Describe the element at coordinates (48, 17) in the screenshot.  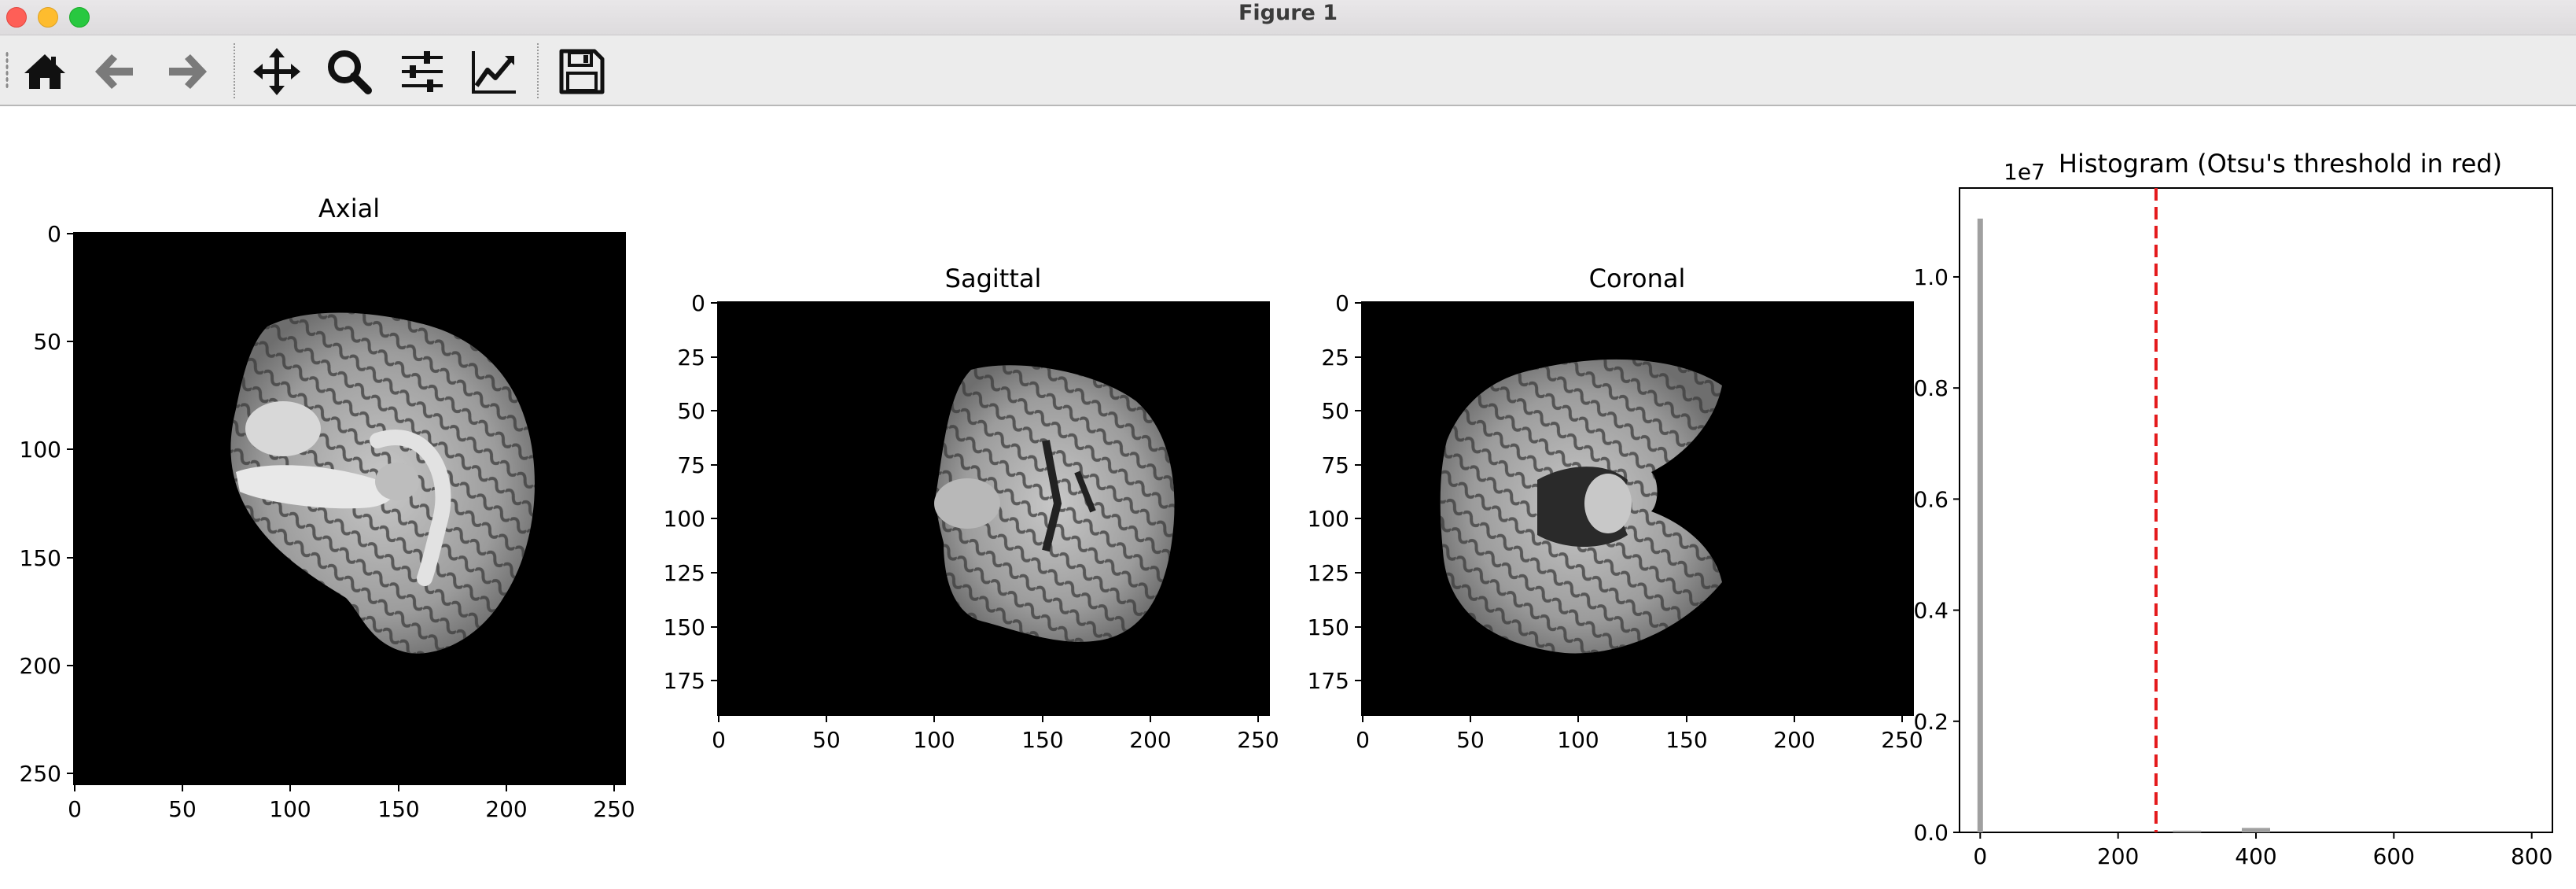
I see `minimize-window-button` at that location.